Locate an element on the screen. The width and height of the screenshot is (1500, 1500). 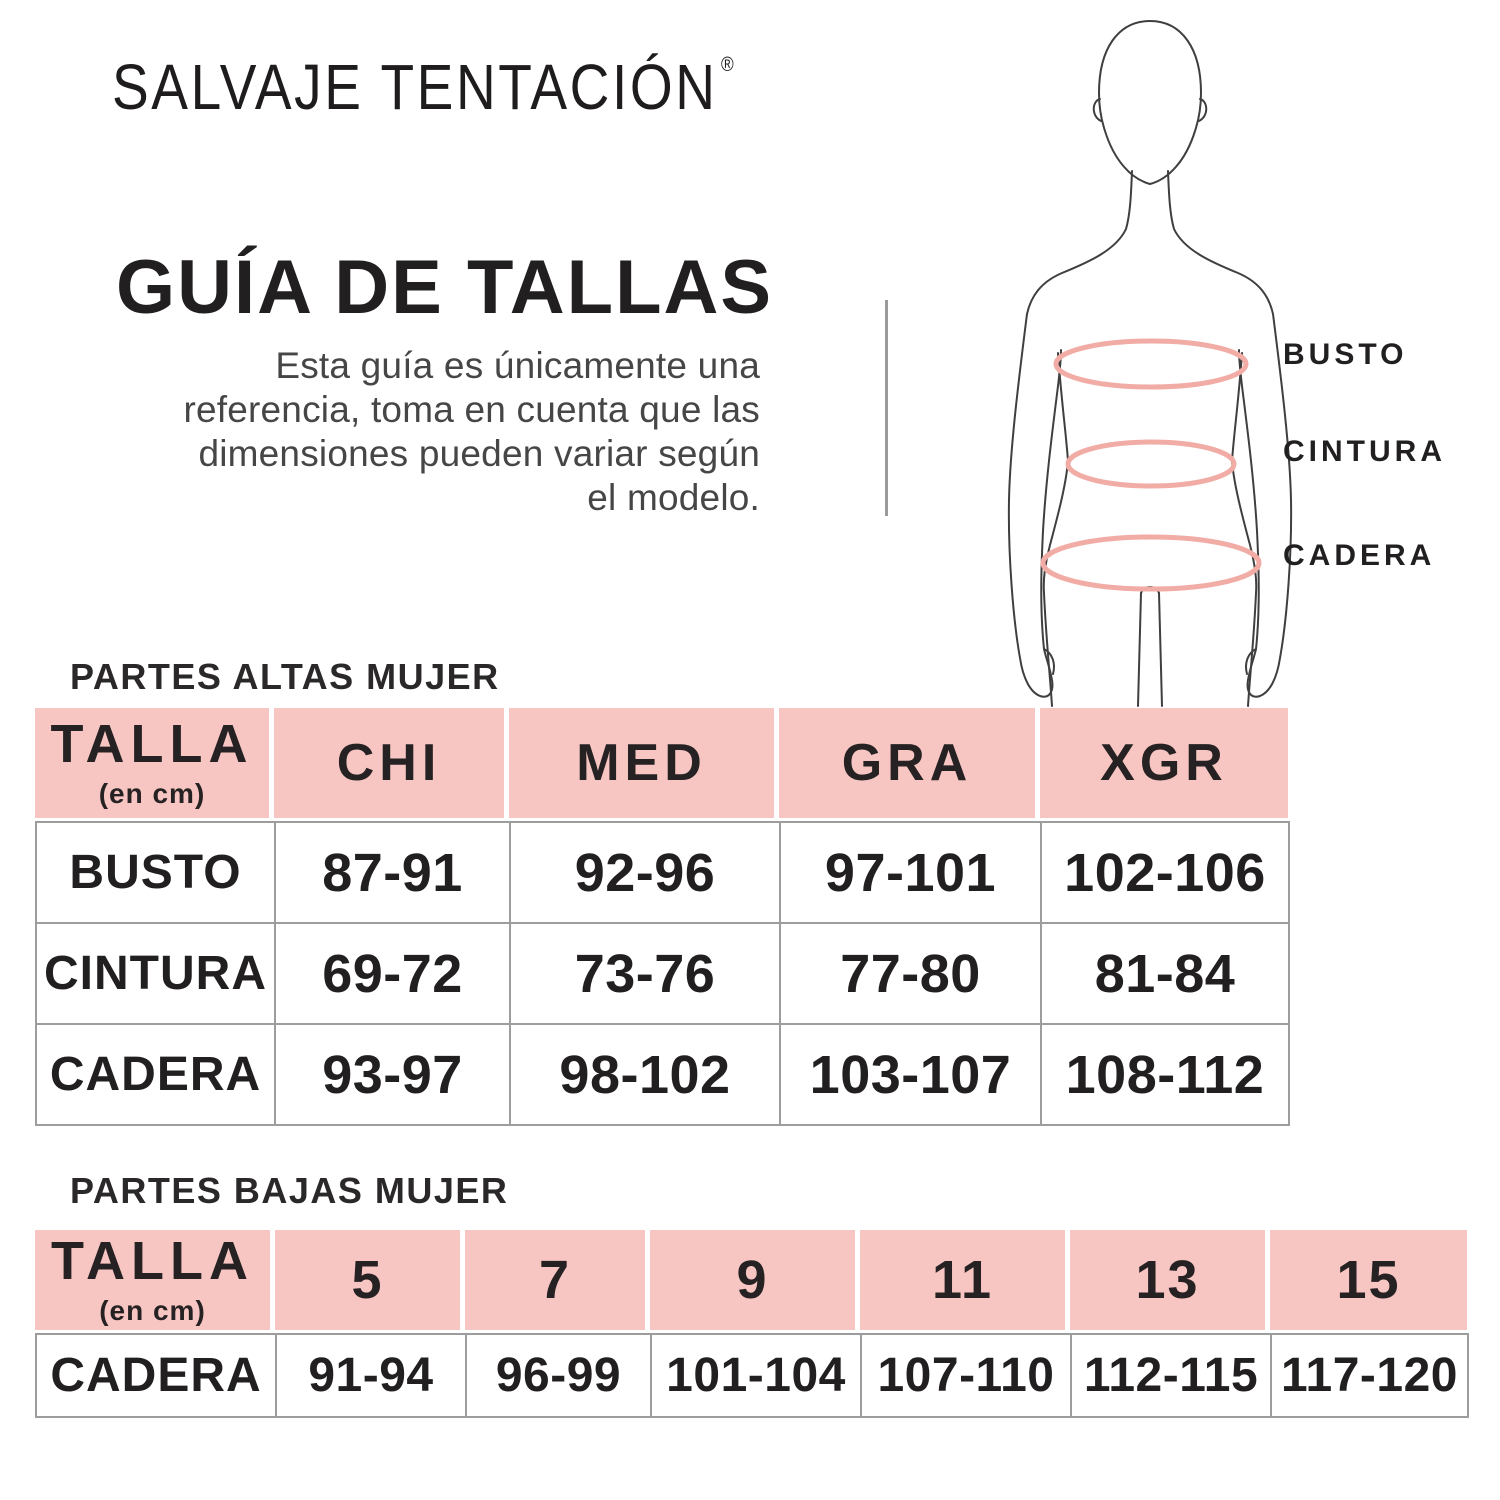
measurement-tape-ellipses is located at coordinates (1151, 465).